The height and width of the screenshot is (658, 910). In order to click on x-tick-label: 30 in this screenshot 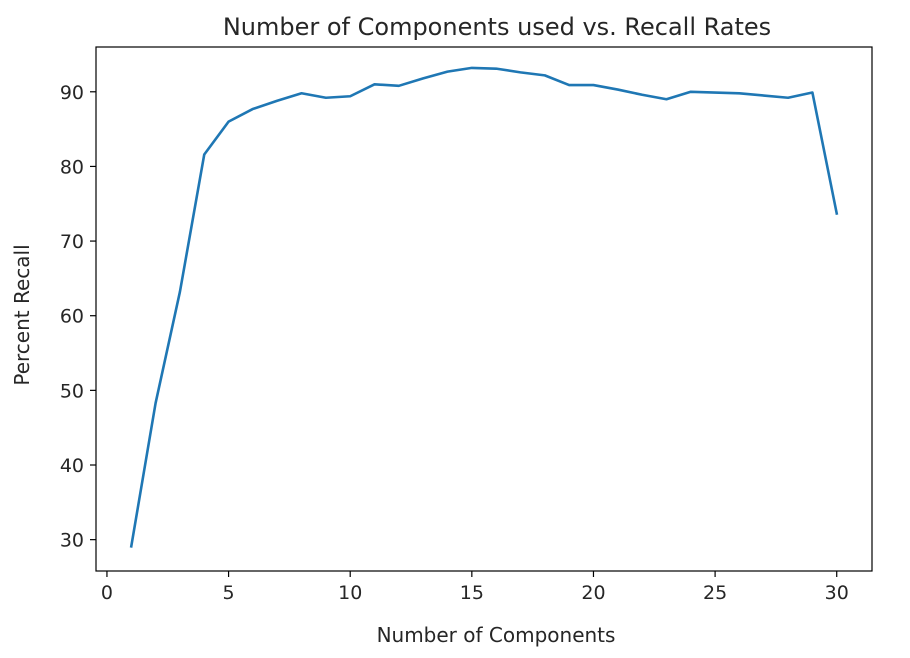, I will do `click(837, 593)`.